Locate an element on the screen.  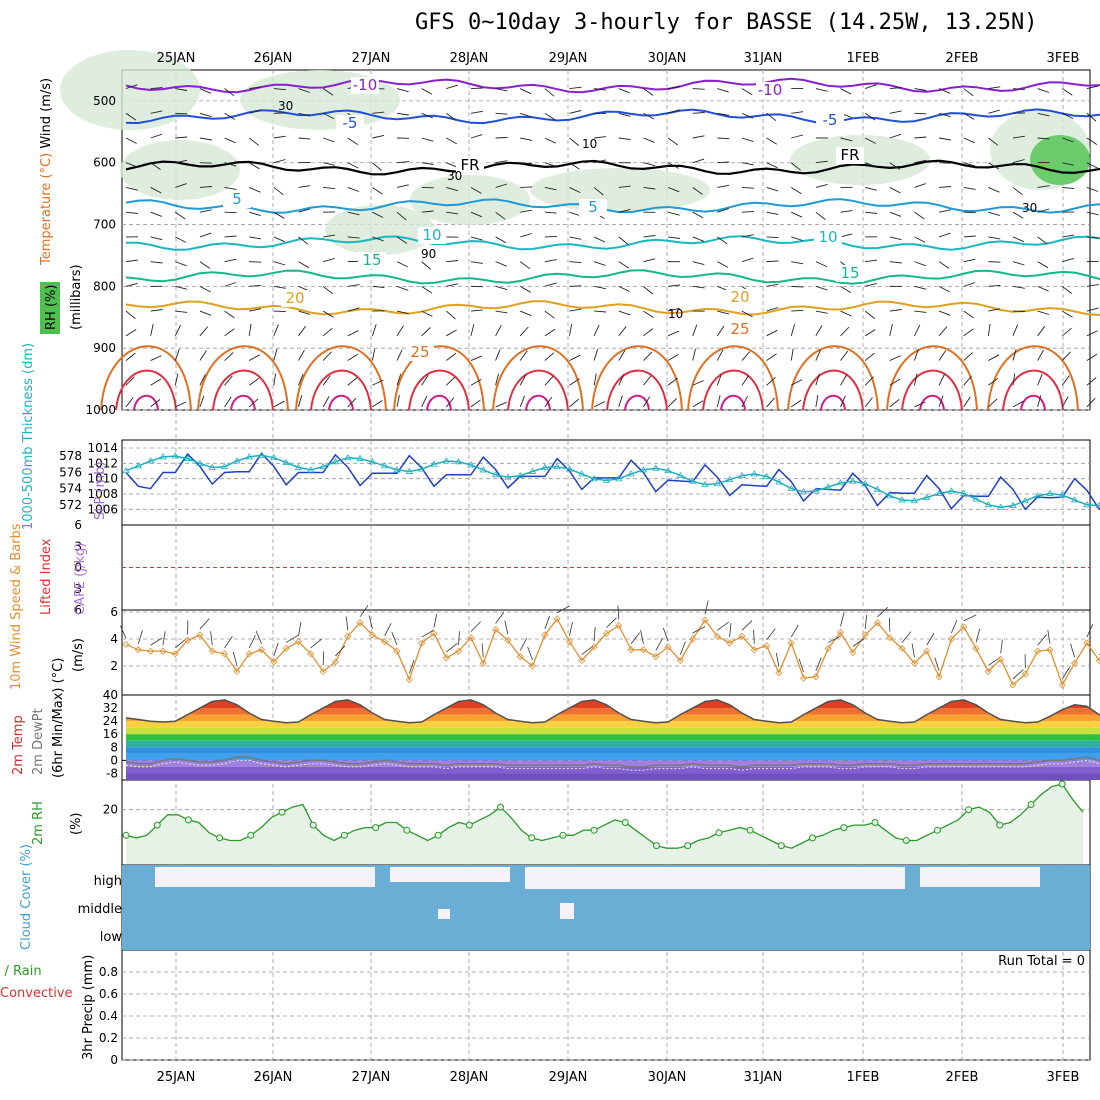
dewpt-line is located at coordinates (612, 762).